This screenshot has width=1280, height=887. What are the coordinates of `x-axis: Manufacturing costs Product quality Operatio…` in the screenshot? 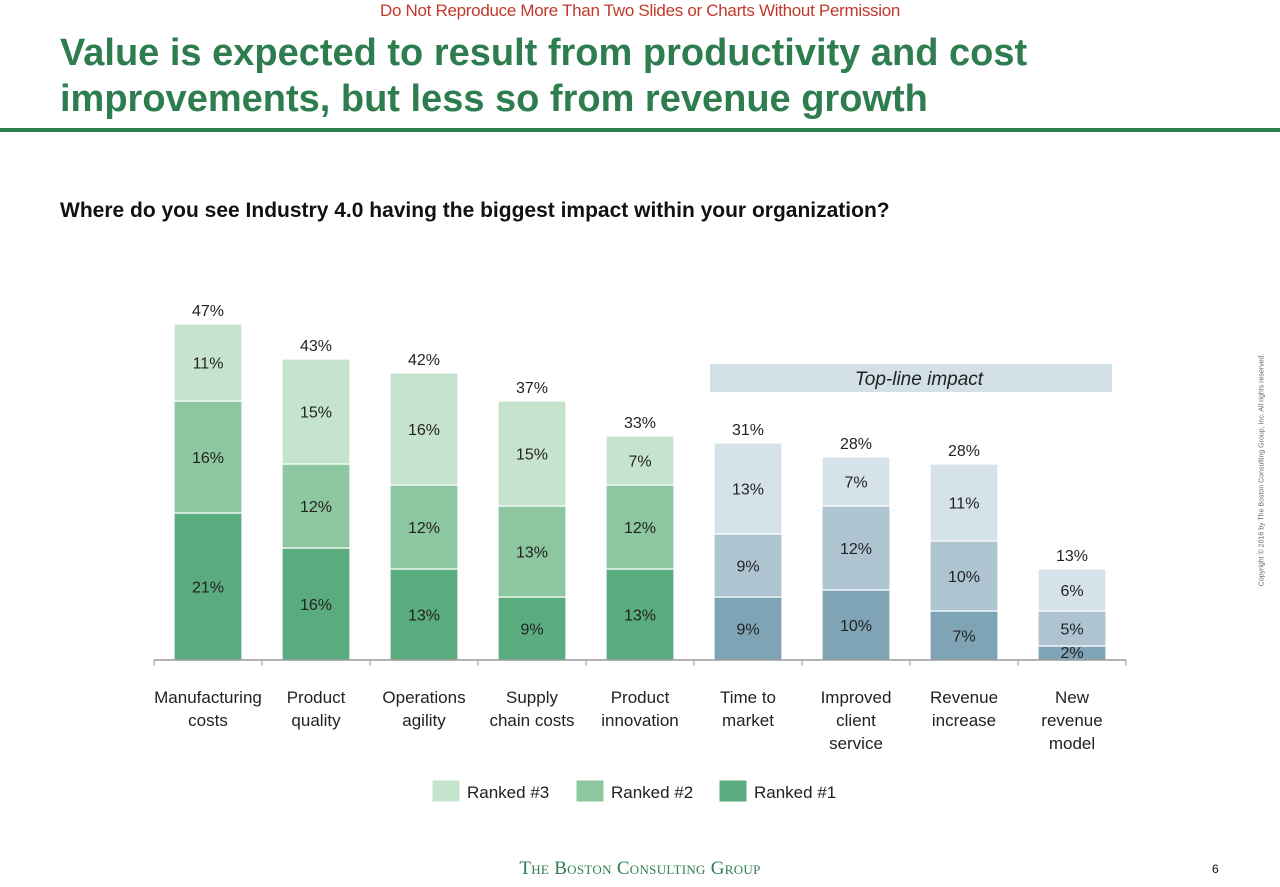 It's located at (640, 706).